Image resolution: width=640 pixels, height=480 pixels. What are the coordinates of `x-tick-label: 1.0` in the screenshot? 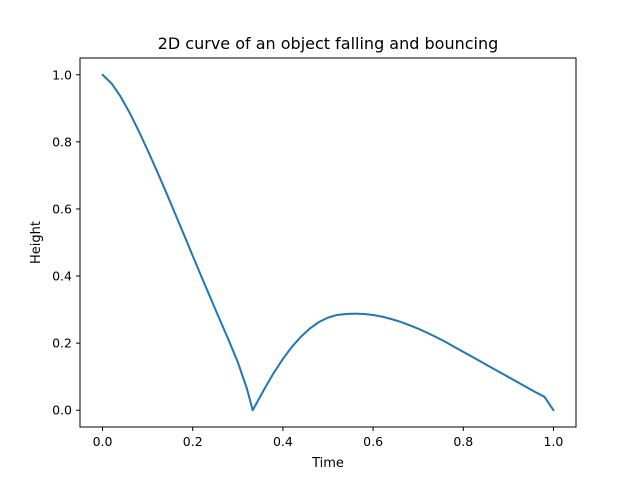 It's located at (554, 441).